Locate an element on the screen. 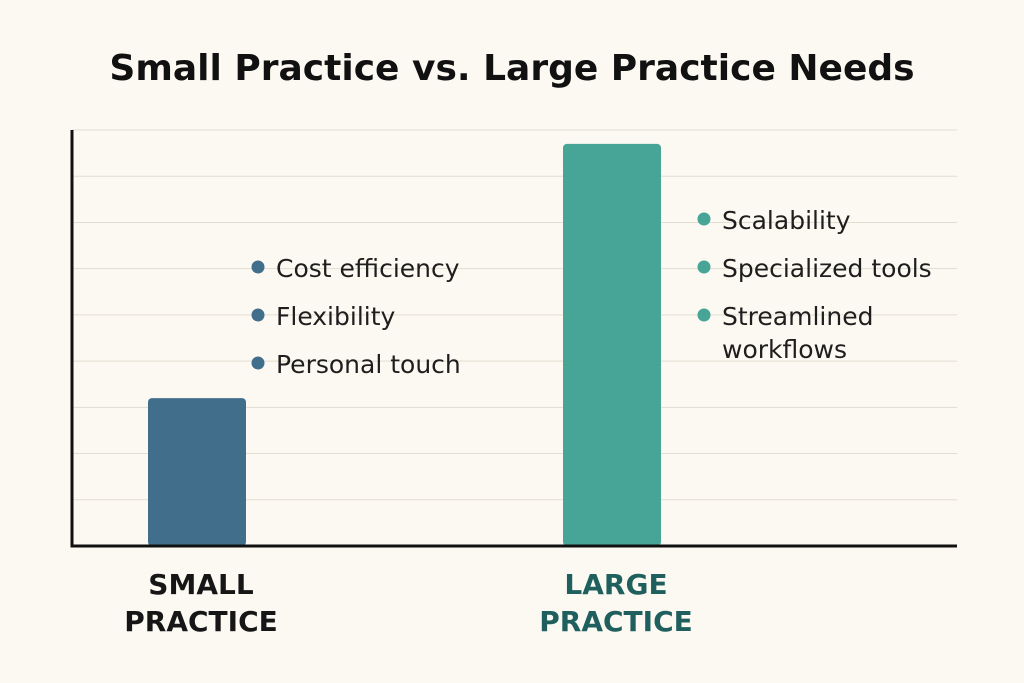 This screenshot has width=1024, height=683. category-label-line: SMALL is located at coordinates (201, 584).